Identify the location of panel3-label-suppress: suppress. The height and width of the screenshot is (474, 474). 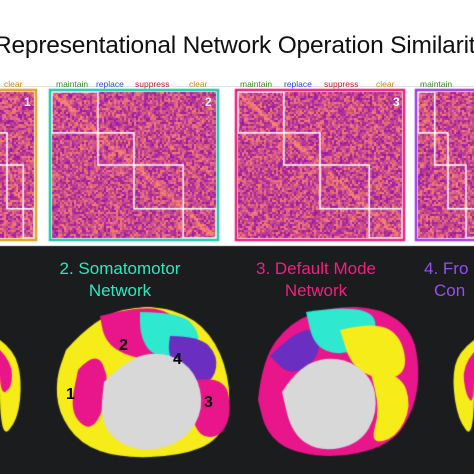
(341, 84).